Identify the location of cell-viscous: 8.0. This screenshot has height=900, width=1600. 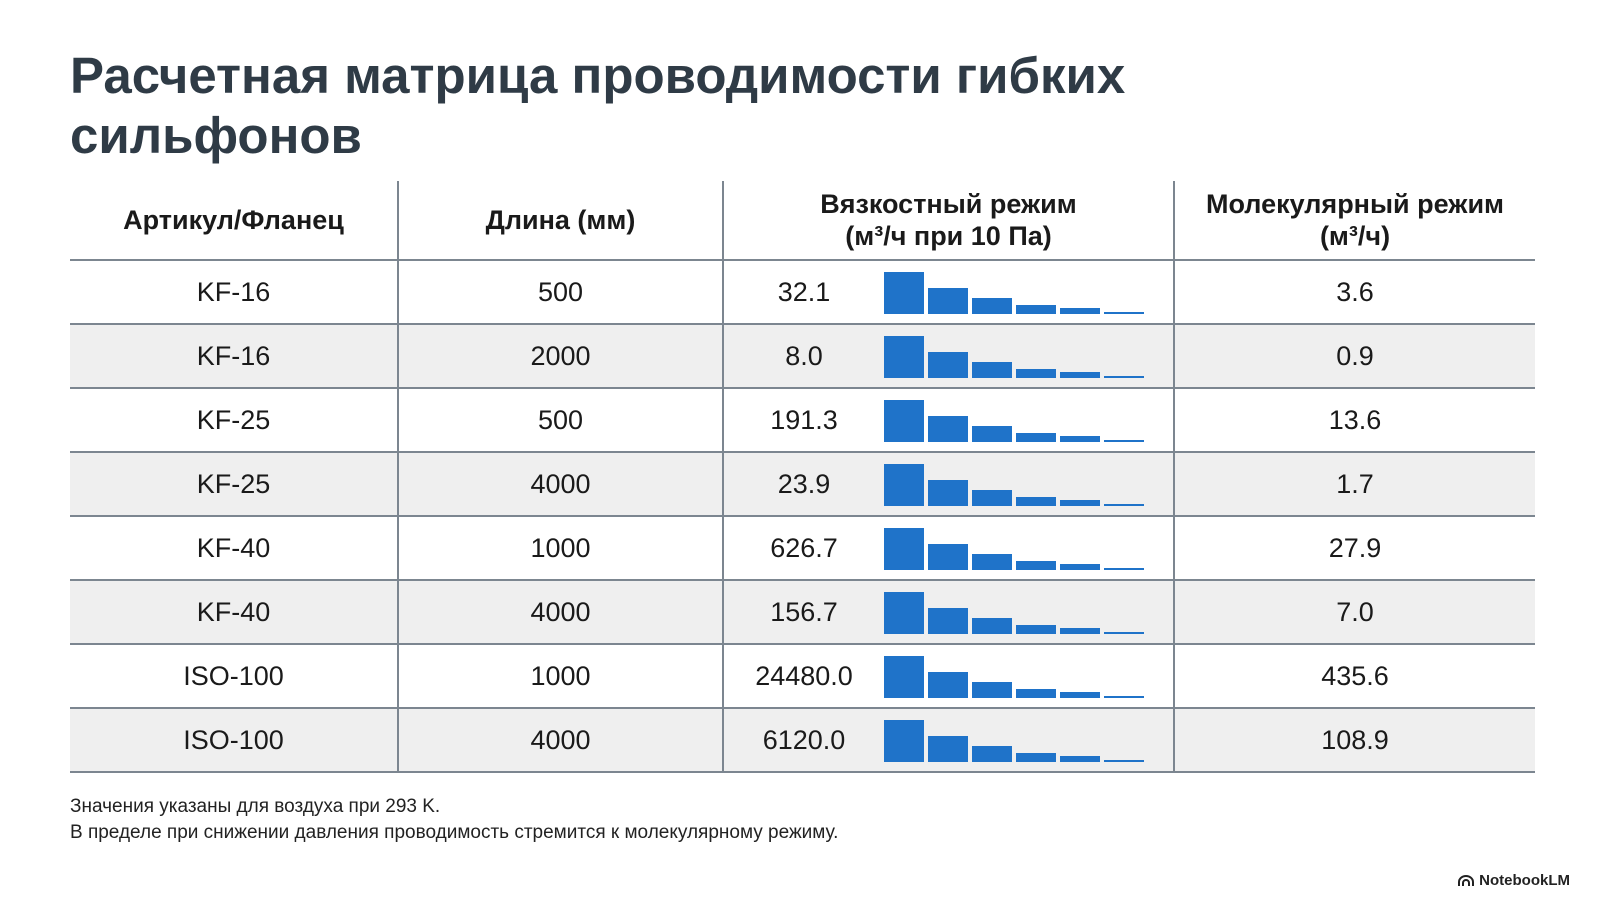
(949, 356).